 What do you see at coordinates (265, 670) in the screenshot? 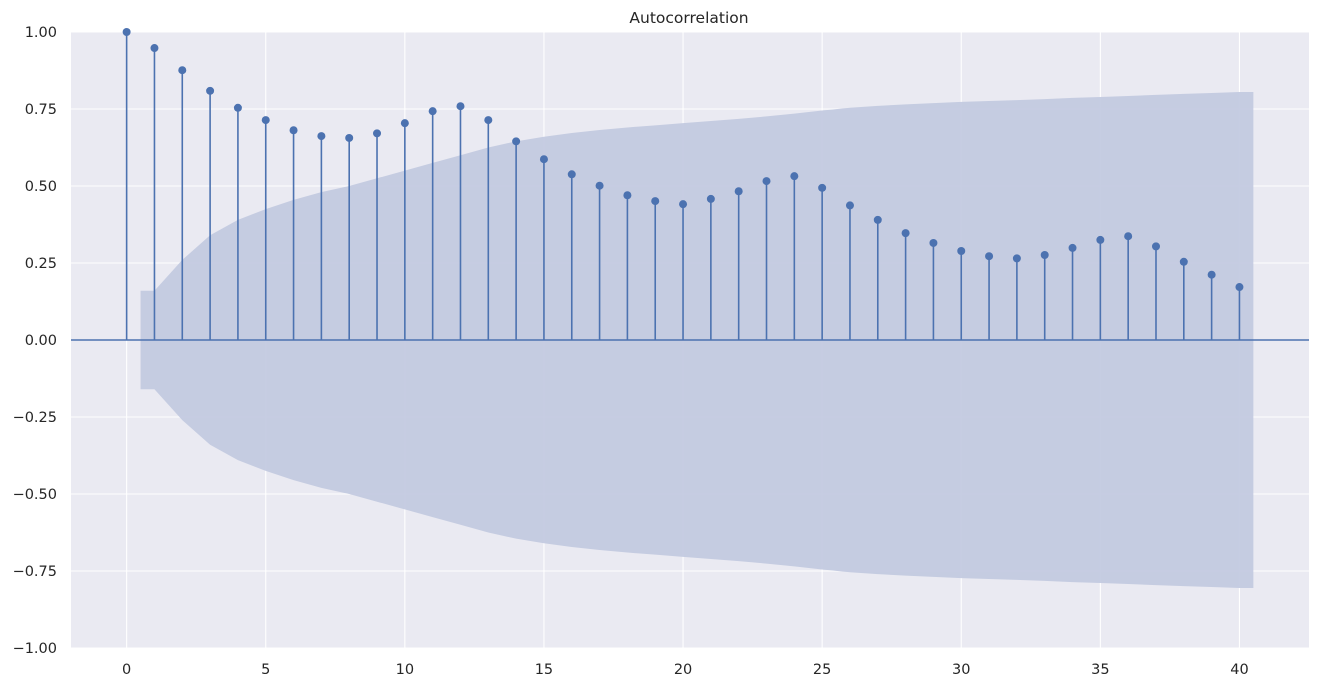
I see `x-tick-label: 5` at bounding box center [265, 670].